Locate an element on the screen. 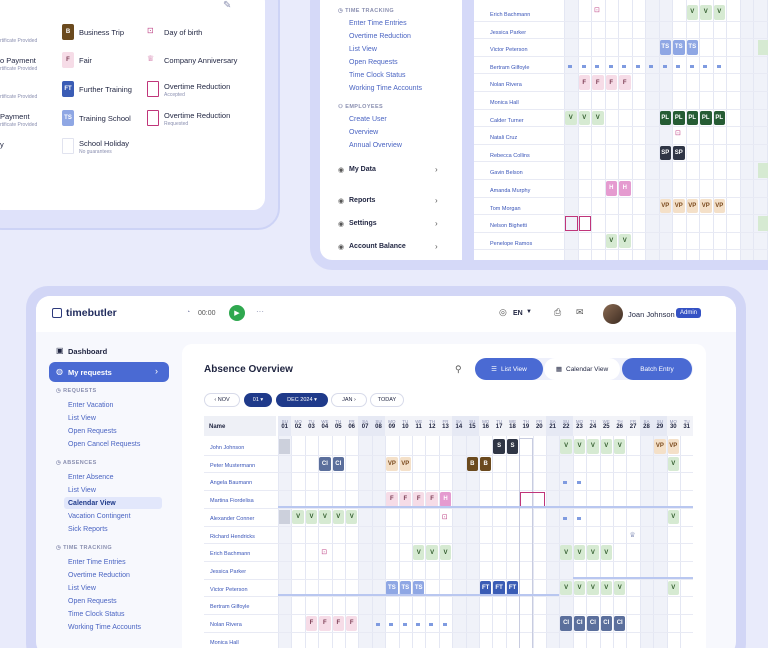  nav-group: My Data is located at coordinates (362, 169).